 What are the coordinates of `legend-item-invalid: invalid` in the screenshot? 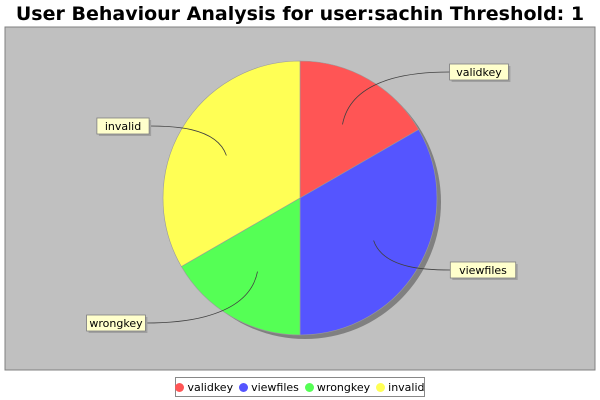 It's located at (400, 387).